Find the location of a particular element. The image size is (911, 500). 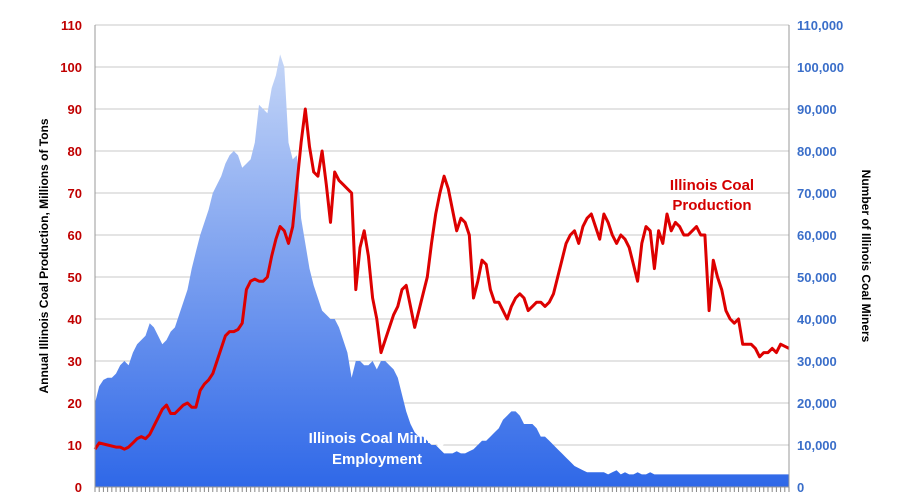

left-tick-label: 70 is located at coordinates (75, 193).